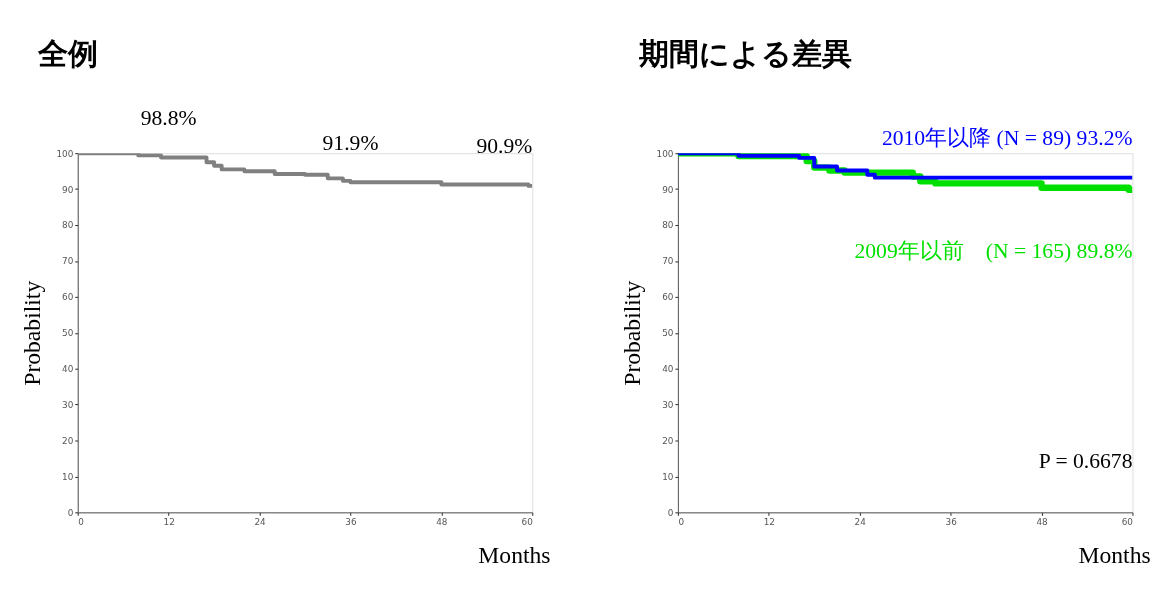  Describe the element at coordinates (744, 53) in the screenshot. I see `chart-title: 期間による差異` at that location.